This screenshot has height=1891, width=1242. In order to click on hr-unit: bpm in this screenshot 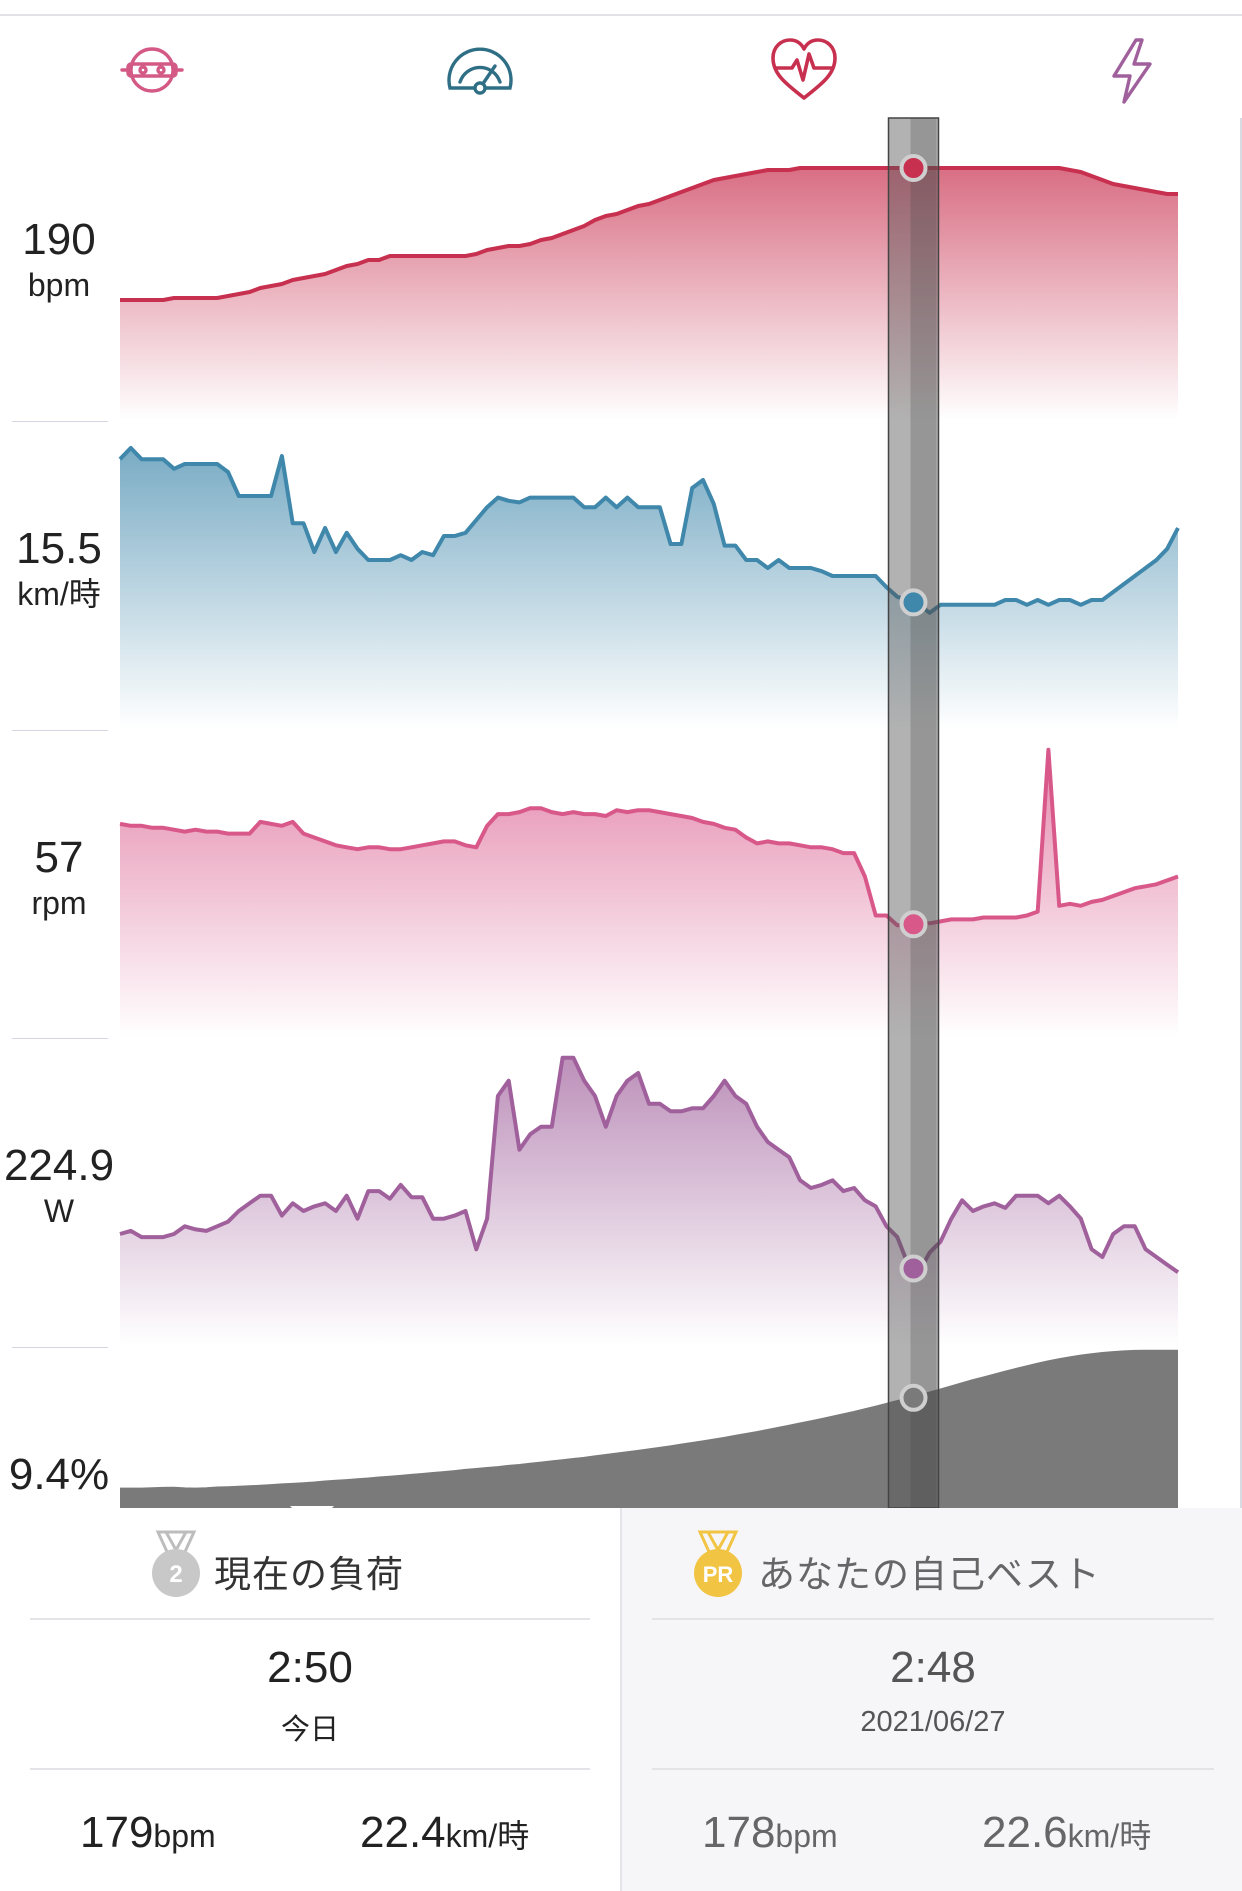, I will do `click(59, 285)`.